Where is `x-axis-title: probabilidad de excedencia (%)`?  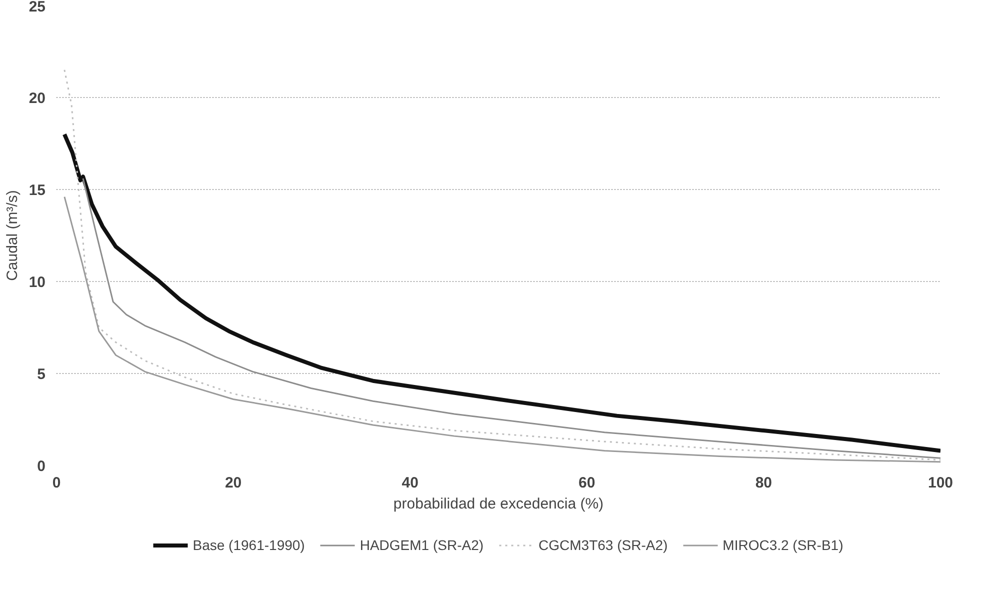 x-axis-title: probabilidad de excedencia (%) is located at coordinates (498, 504).